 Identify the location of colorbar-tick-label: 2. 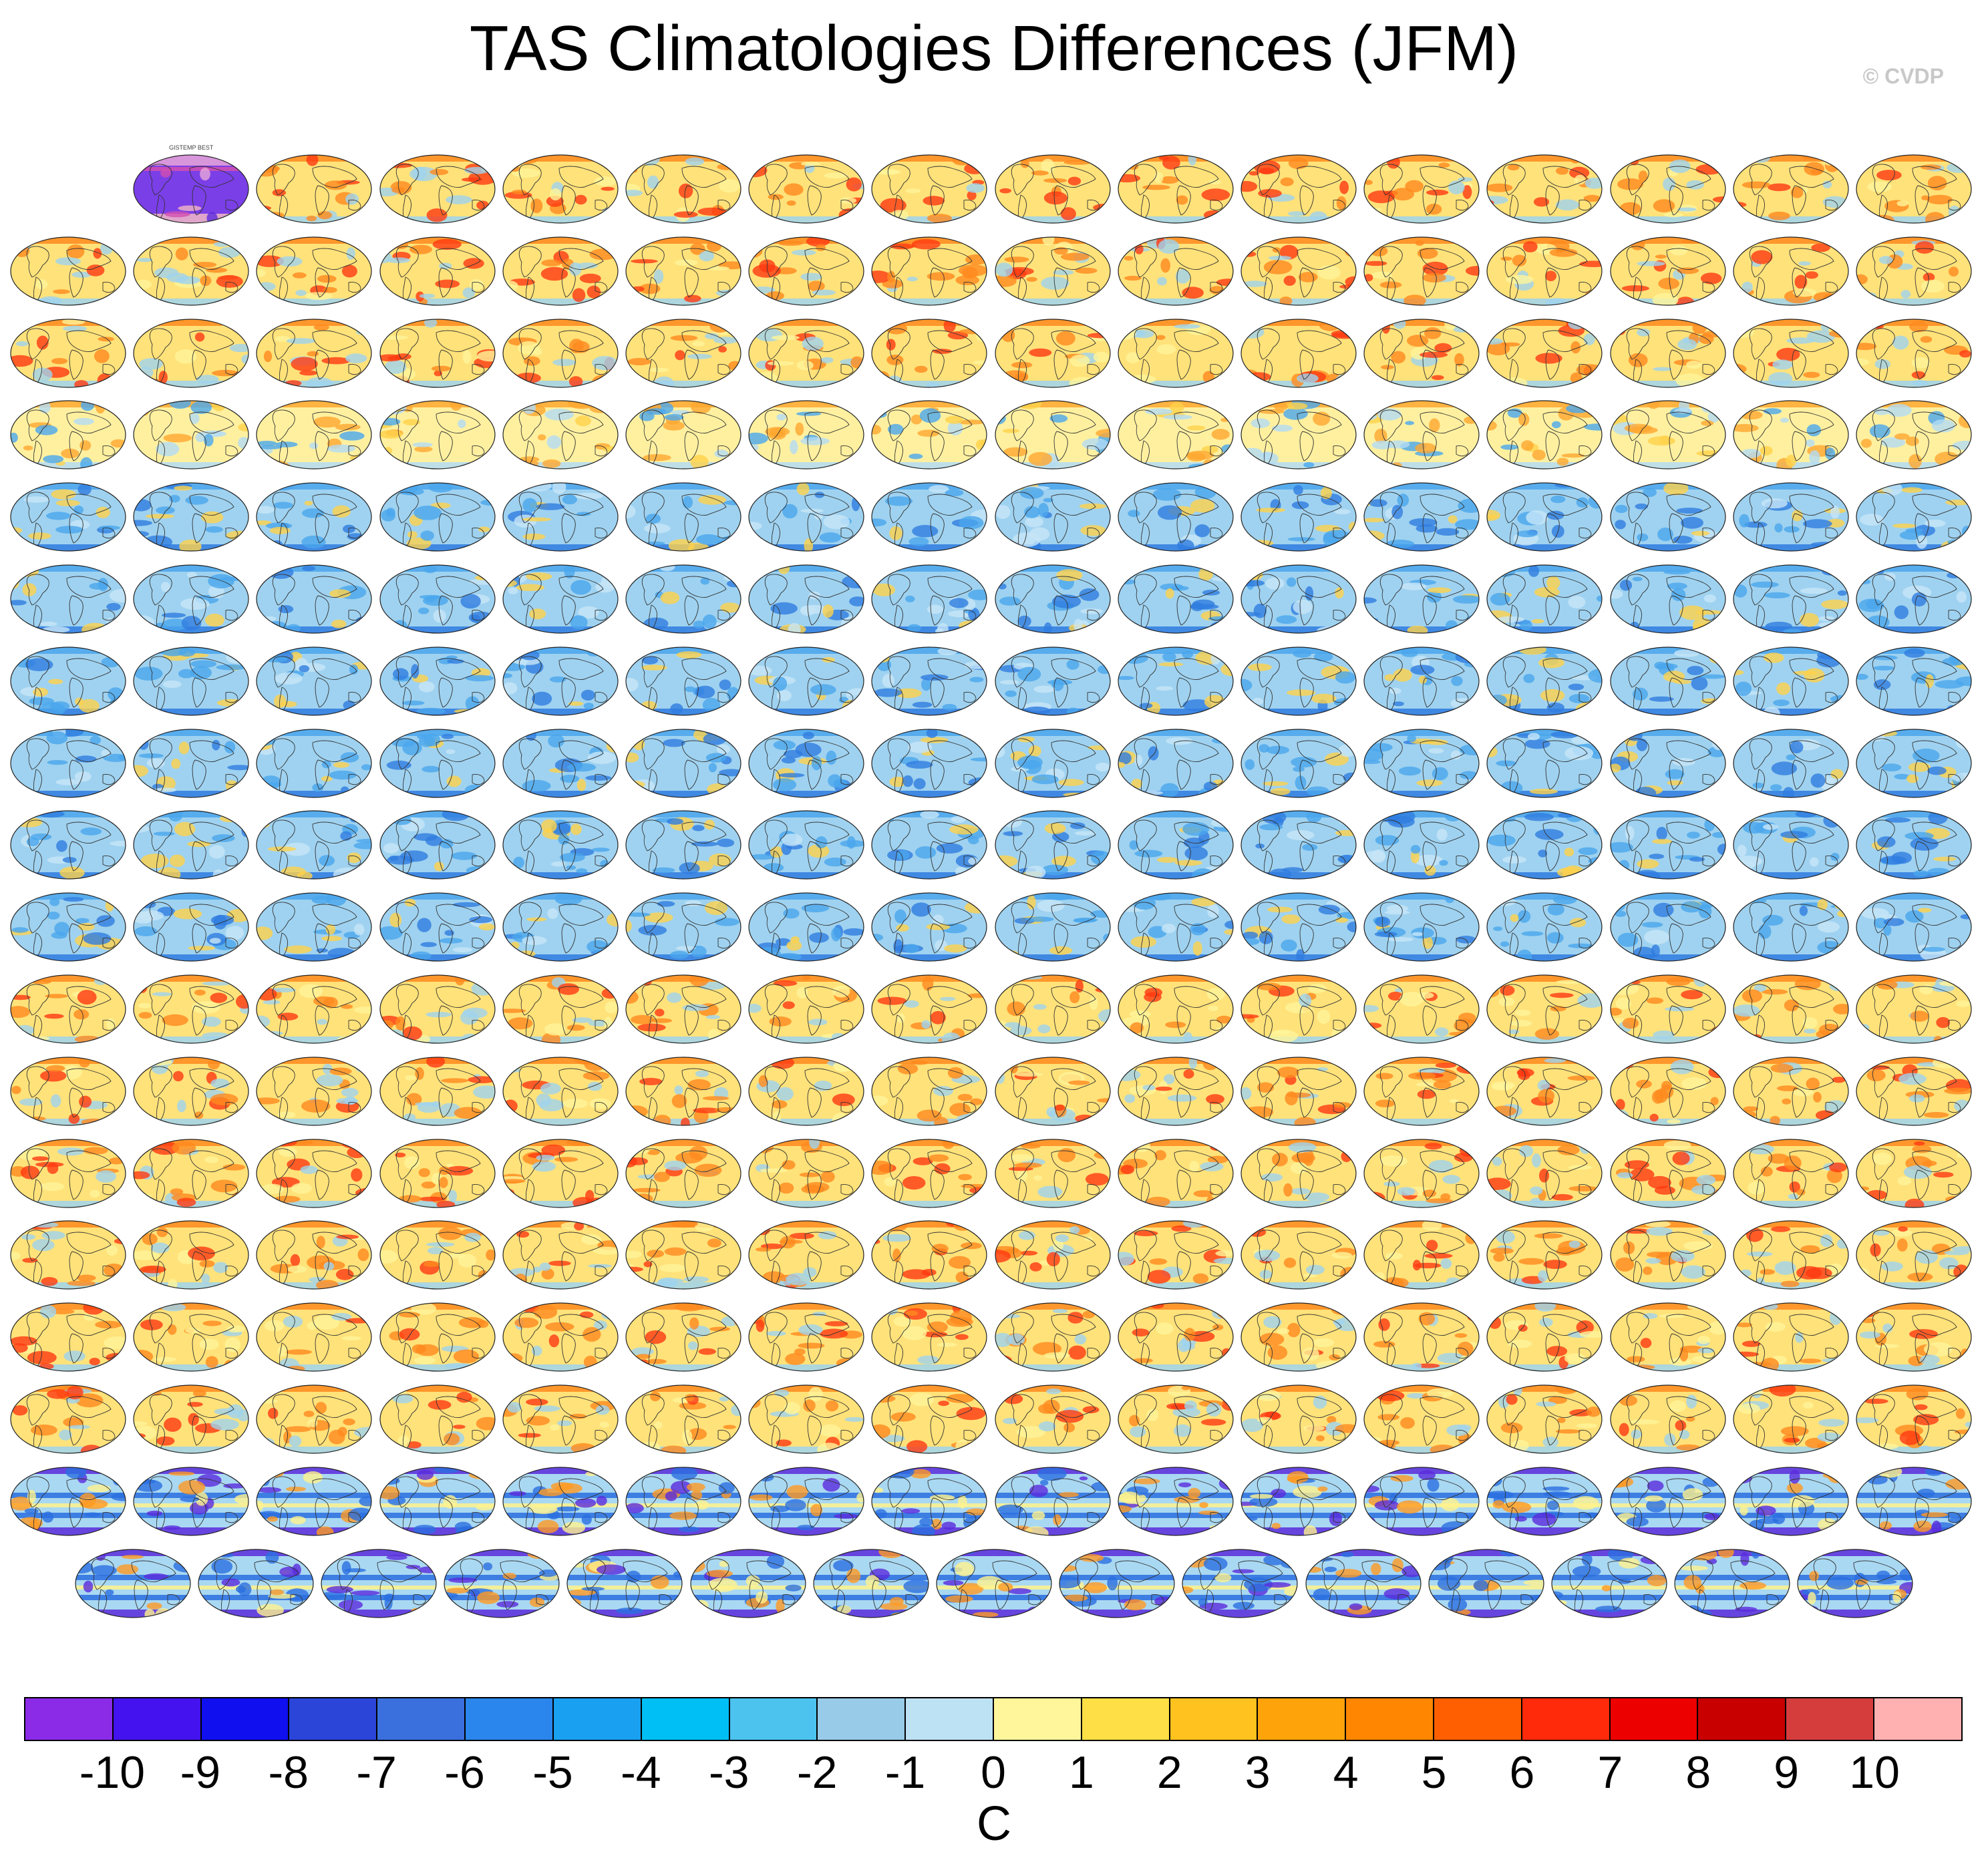
(1169, 1772).